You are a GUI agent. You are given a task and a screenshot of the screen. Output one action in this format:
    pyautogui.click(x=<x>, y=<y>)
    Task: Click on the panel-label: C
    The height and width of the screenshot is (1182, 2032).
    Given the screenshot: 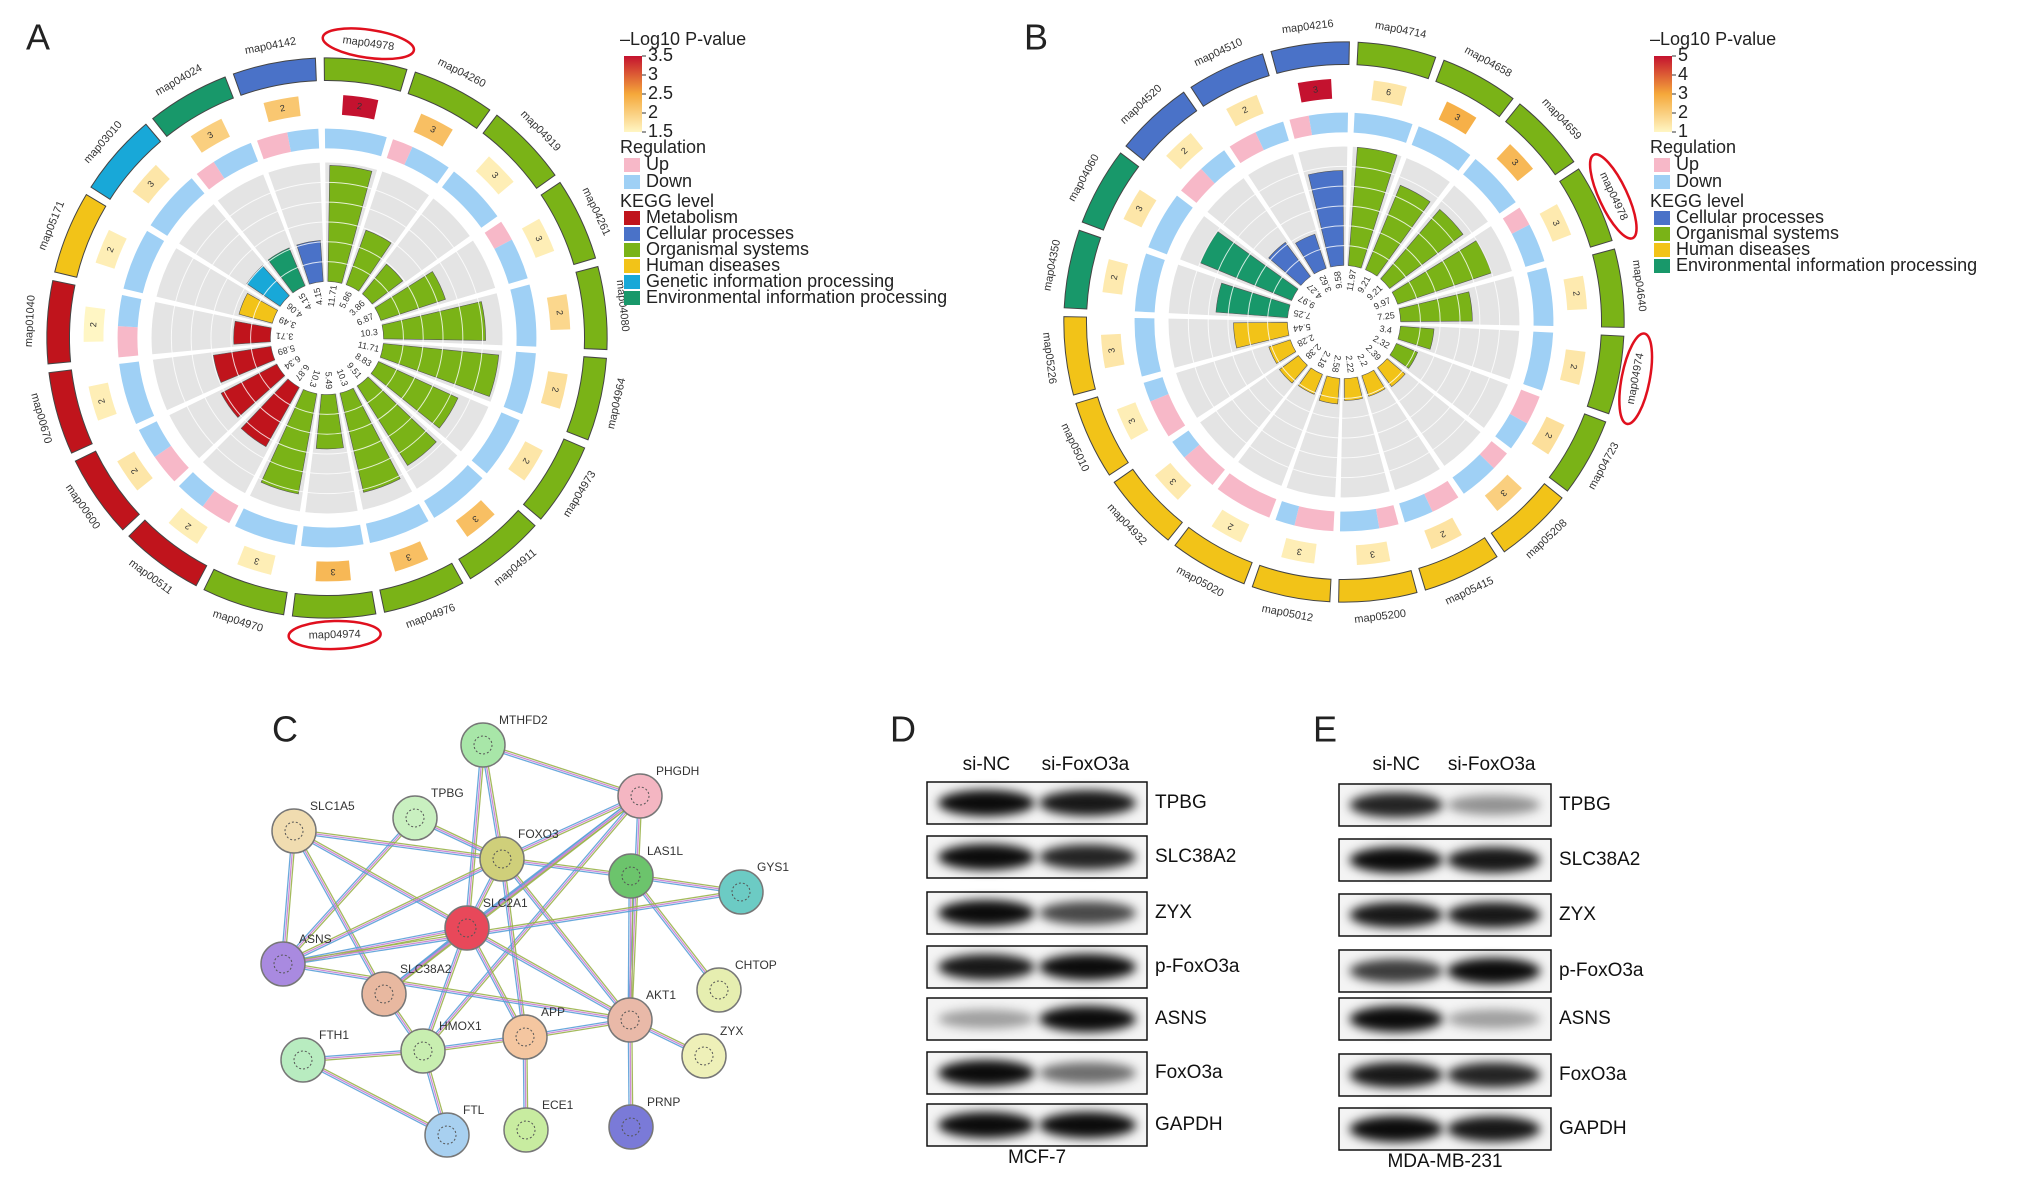 What is the action you would take?
    pyautogui.click(x=285, y=729)
    